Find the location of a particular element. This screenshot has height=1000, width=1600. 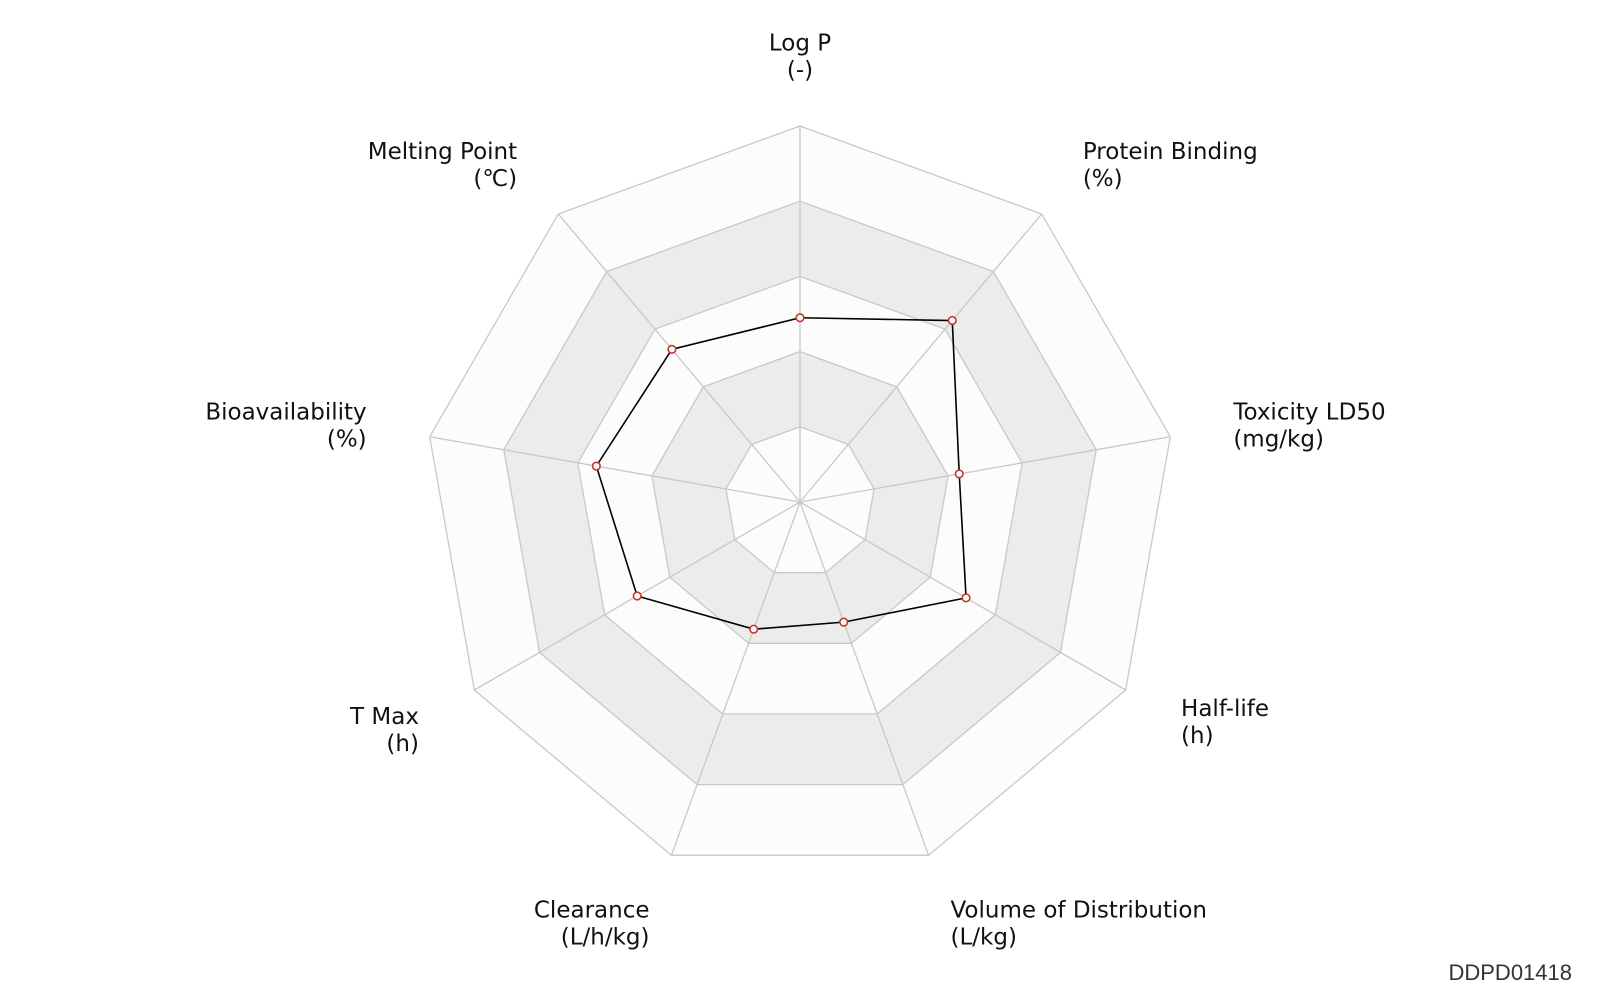

axis-label-name: Melting Point is located at coordinates (442, 152).